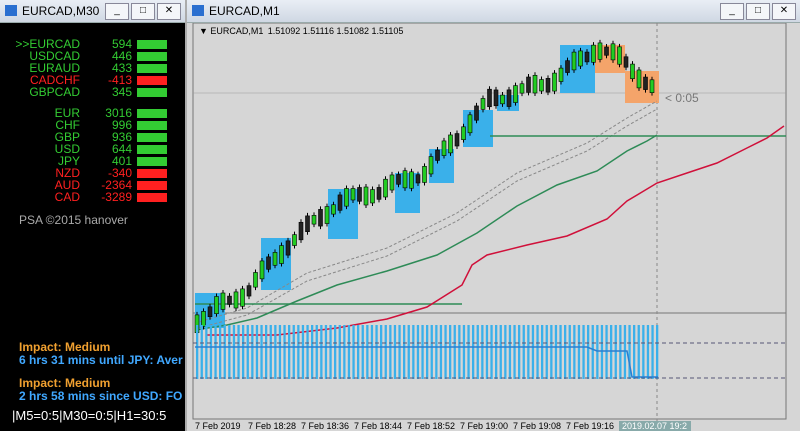 The width and height of the screenshot is (800, 431). Describe the element at coordinates (92, 113) in the screenshot. I see `list-row: EUR 3016` at that location.